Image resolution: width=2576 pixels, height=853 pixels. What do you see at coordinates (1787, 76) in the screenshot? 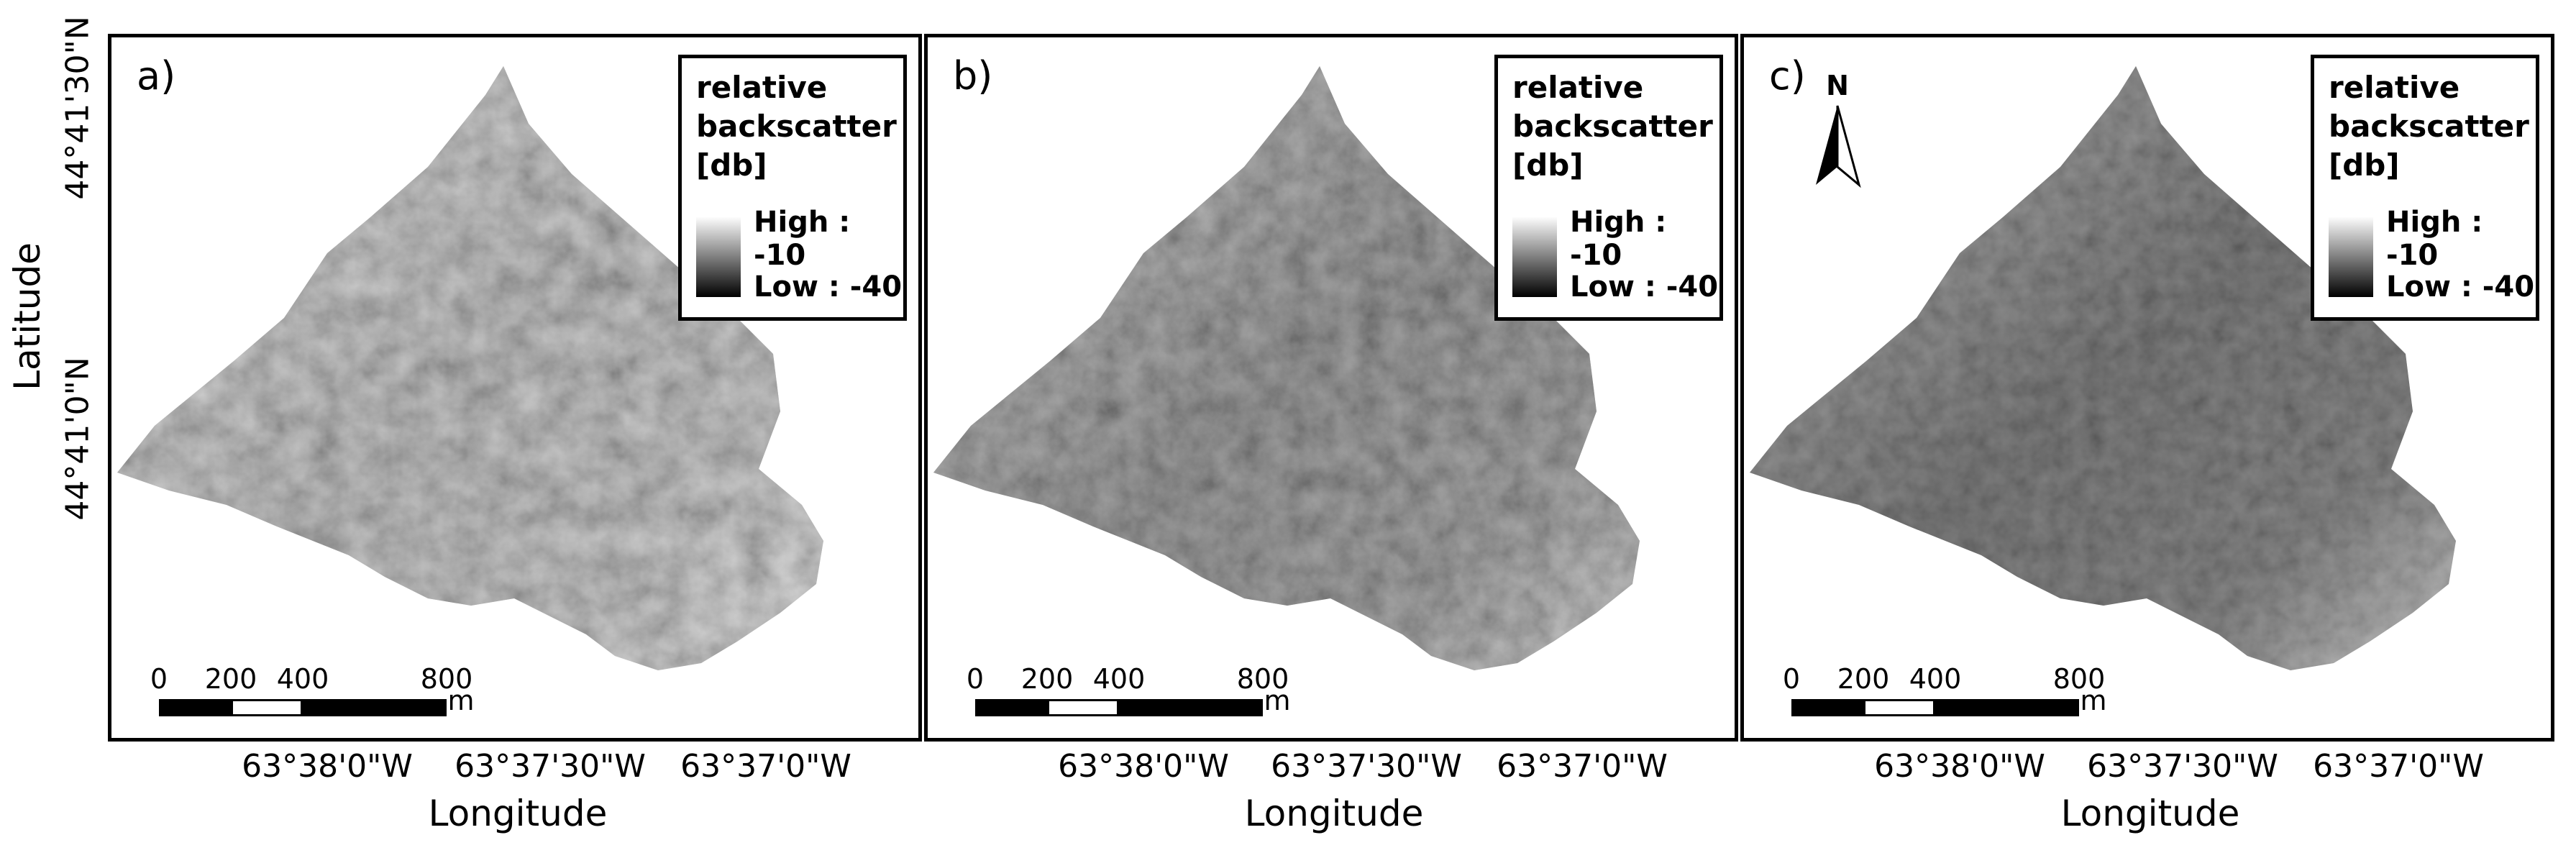
I see `panel-label: c)` at bounding box center [1787, 76].